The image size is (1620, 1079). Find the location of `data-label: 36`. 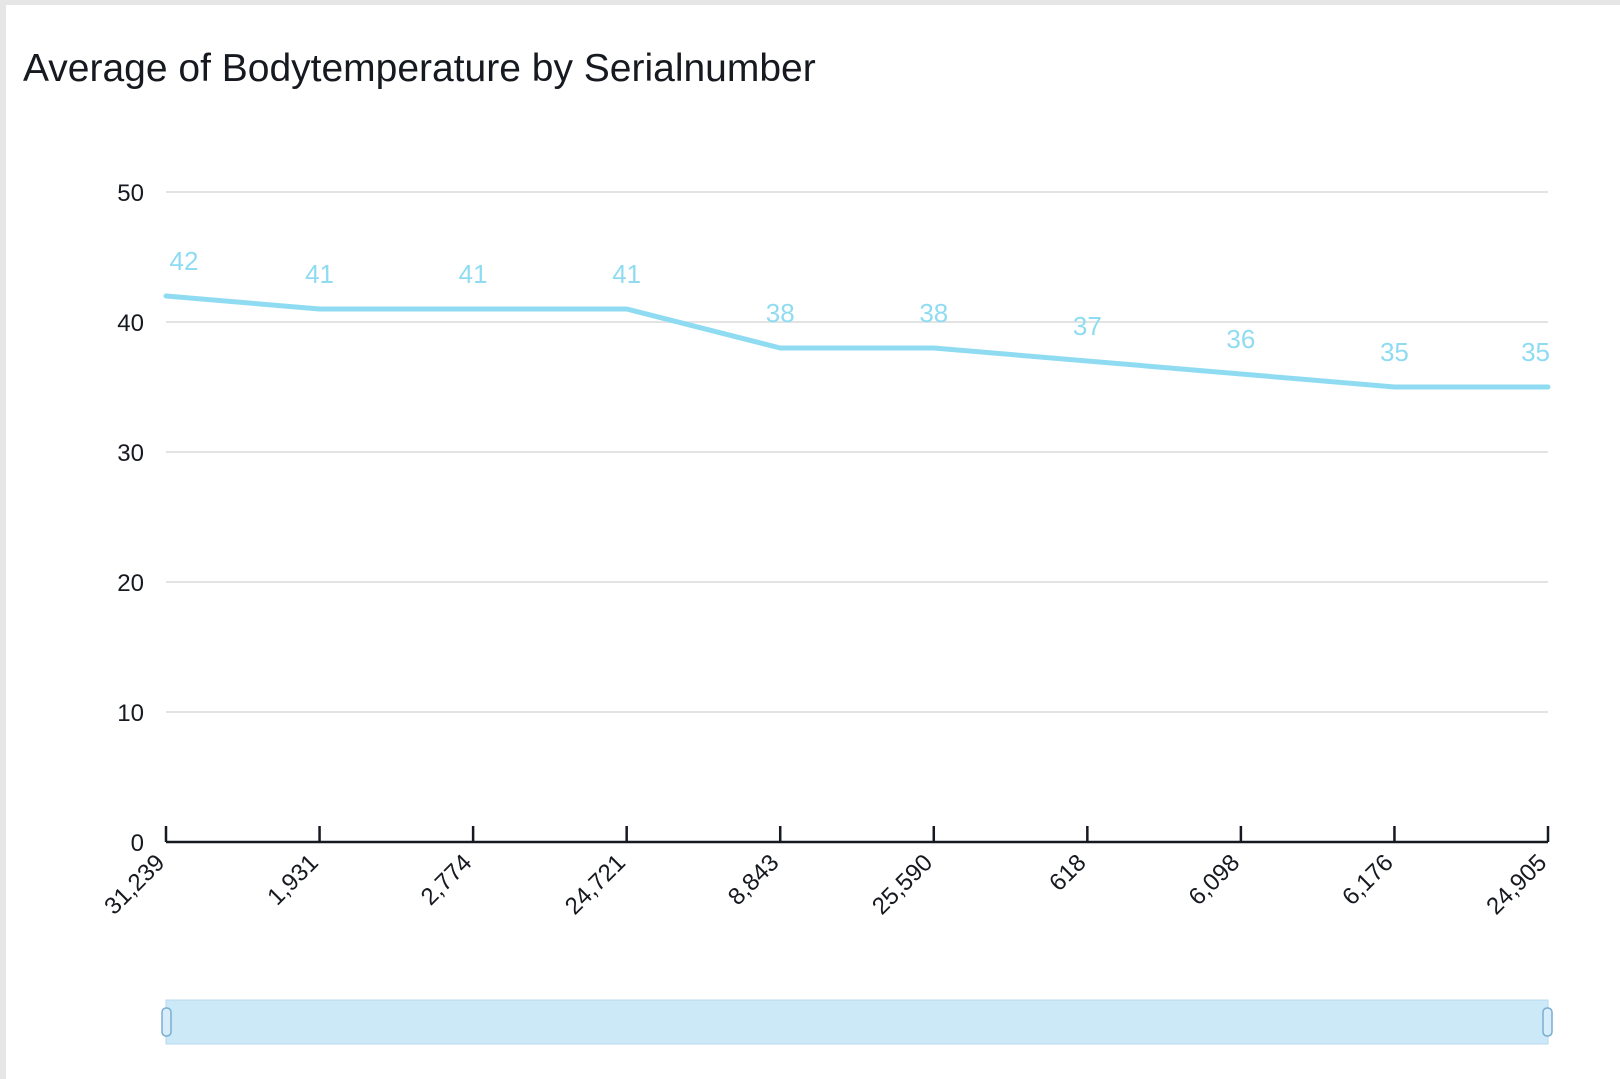

data-label: 36 is located at coordinates (1240, 339).